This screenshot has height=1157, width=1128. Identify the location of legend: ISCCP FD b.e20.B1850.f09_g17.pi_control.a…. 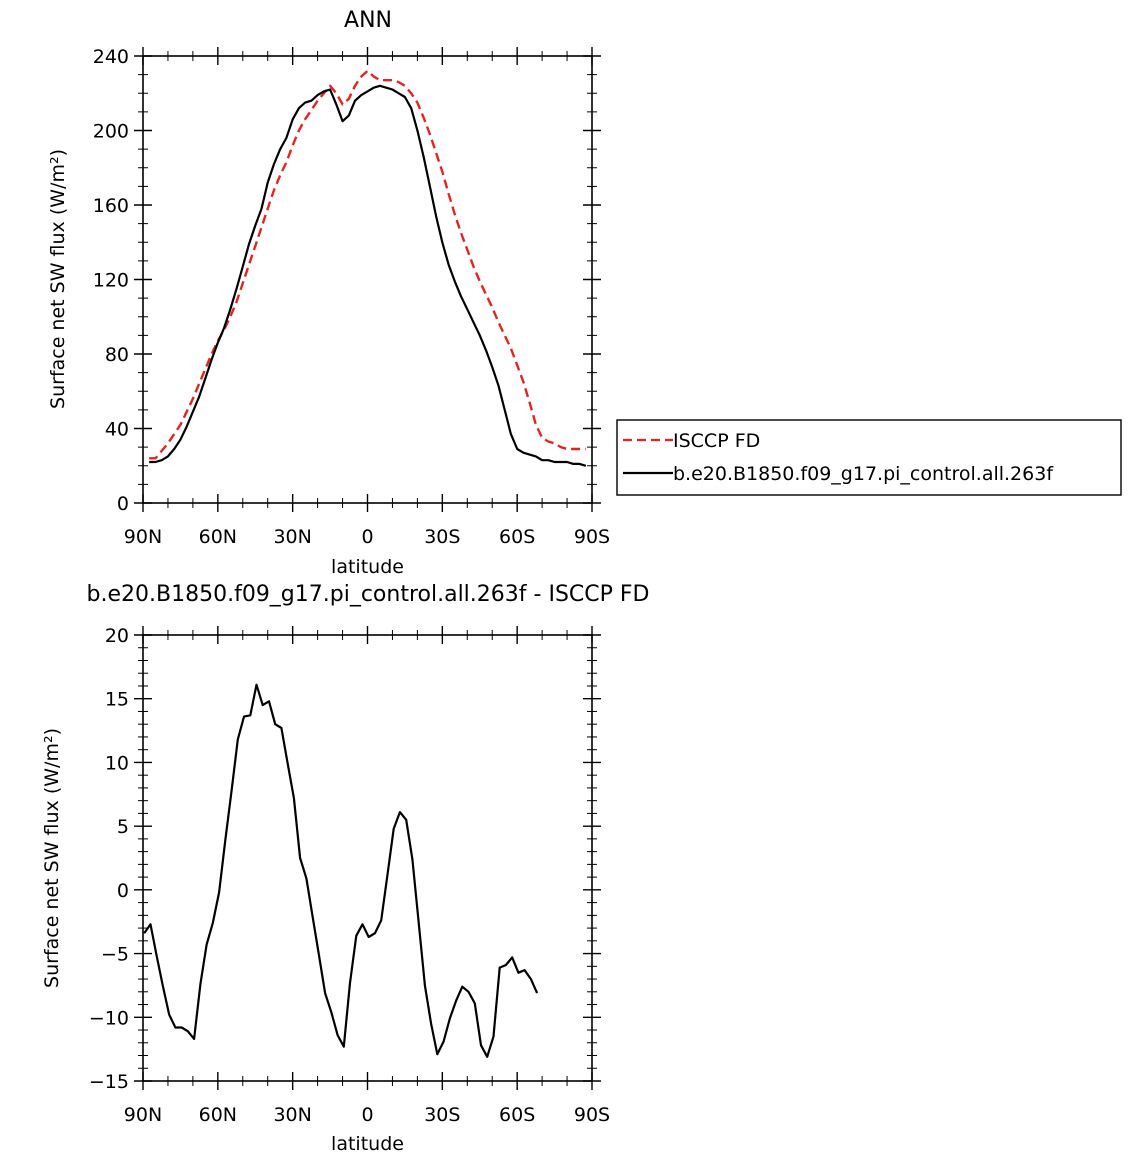
(869, 457).